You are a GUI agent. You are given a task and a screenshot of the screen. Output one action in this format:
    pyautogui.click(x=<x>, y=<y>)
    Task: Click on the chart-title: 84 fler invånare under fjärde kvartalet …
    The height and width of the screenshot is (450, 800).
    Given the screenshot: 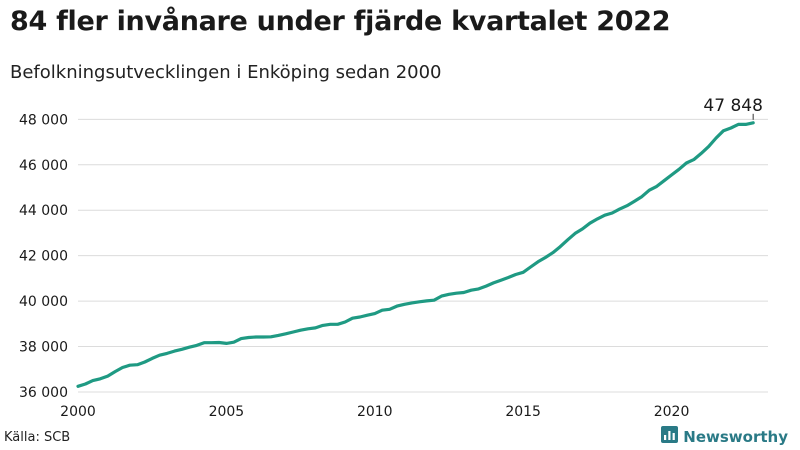 What is the action you would take?
    pyautogui.click(x=340, y=21)
    